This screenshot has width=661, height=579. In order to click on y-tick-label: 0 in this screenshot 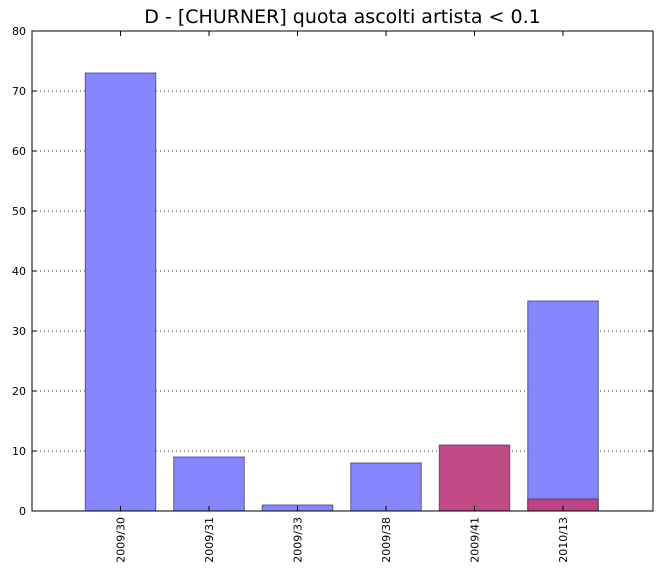, I will do `click(22, 511)`.